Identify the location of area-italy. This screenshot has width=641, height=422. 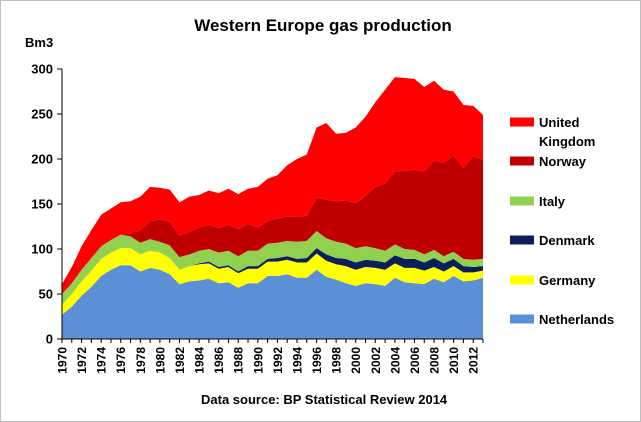
(272, 268).